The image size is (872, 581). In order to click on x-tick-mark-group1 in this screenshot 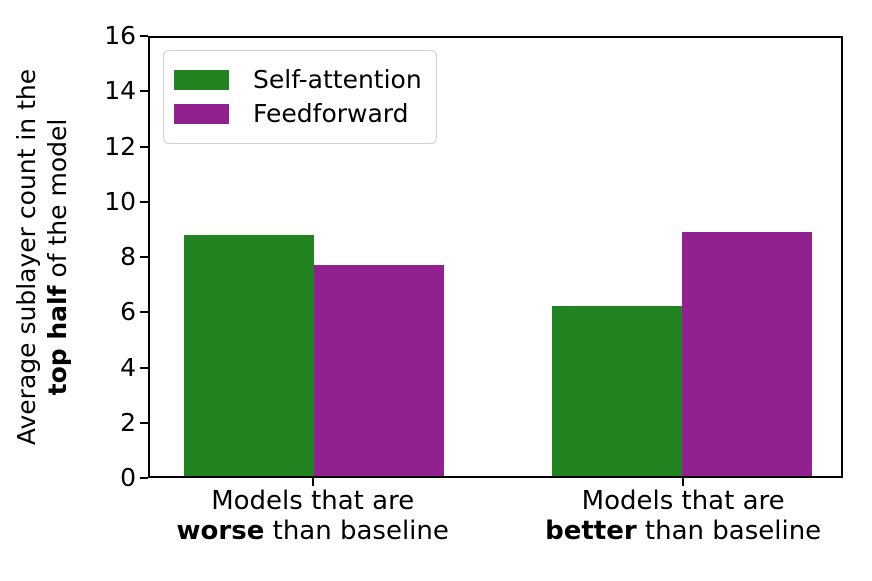, I will do `click(312, 482)`.